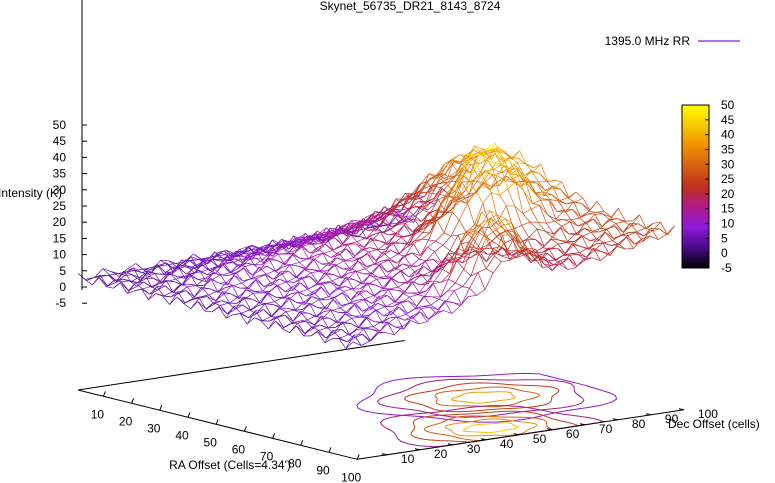  Describe the element at coordinates (60, 255) in the screenshot. I see `z-tick-label: 10` at that location.